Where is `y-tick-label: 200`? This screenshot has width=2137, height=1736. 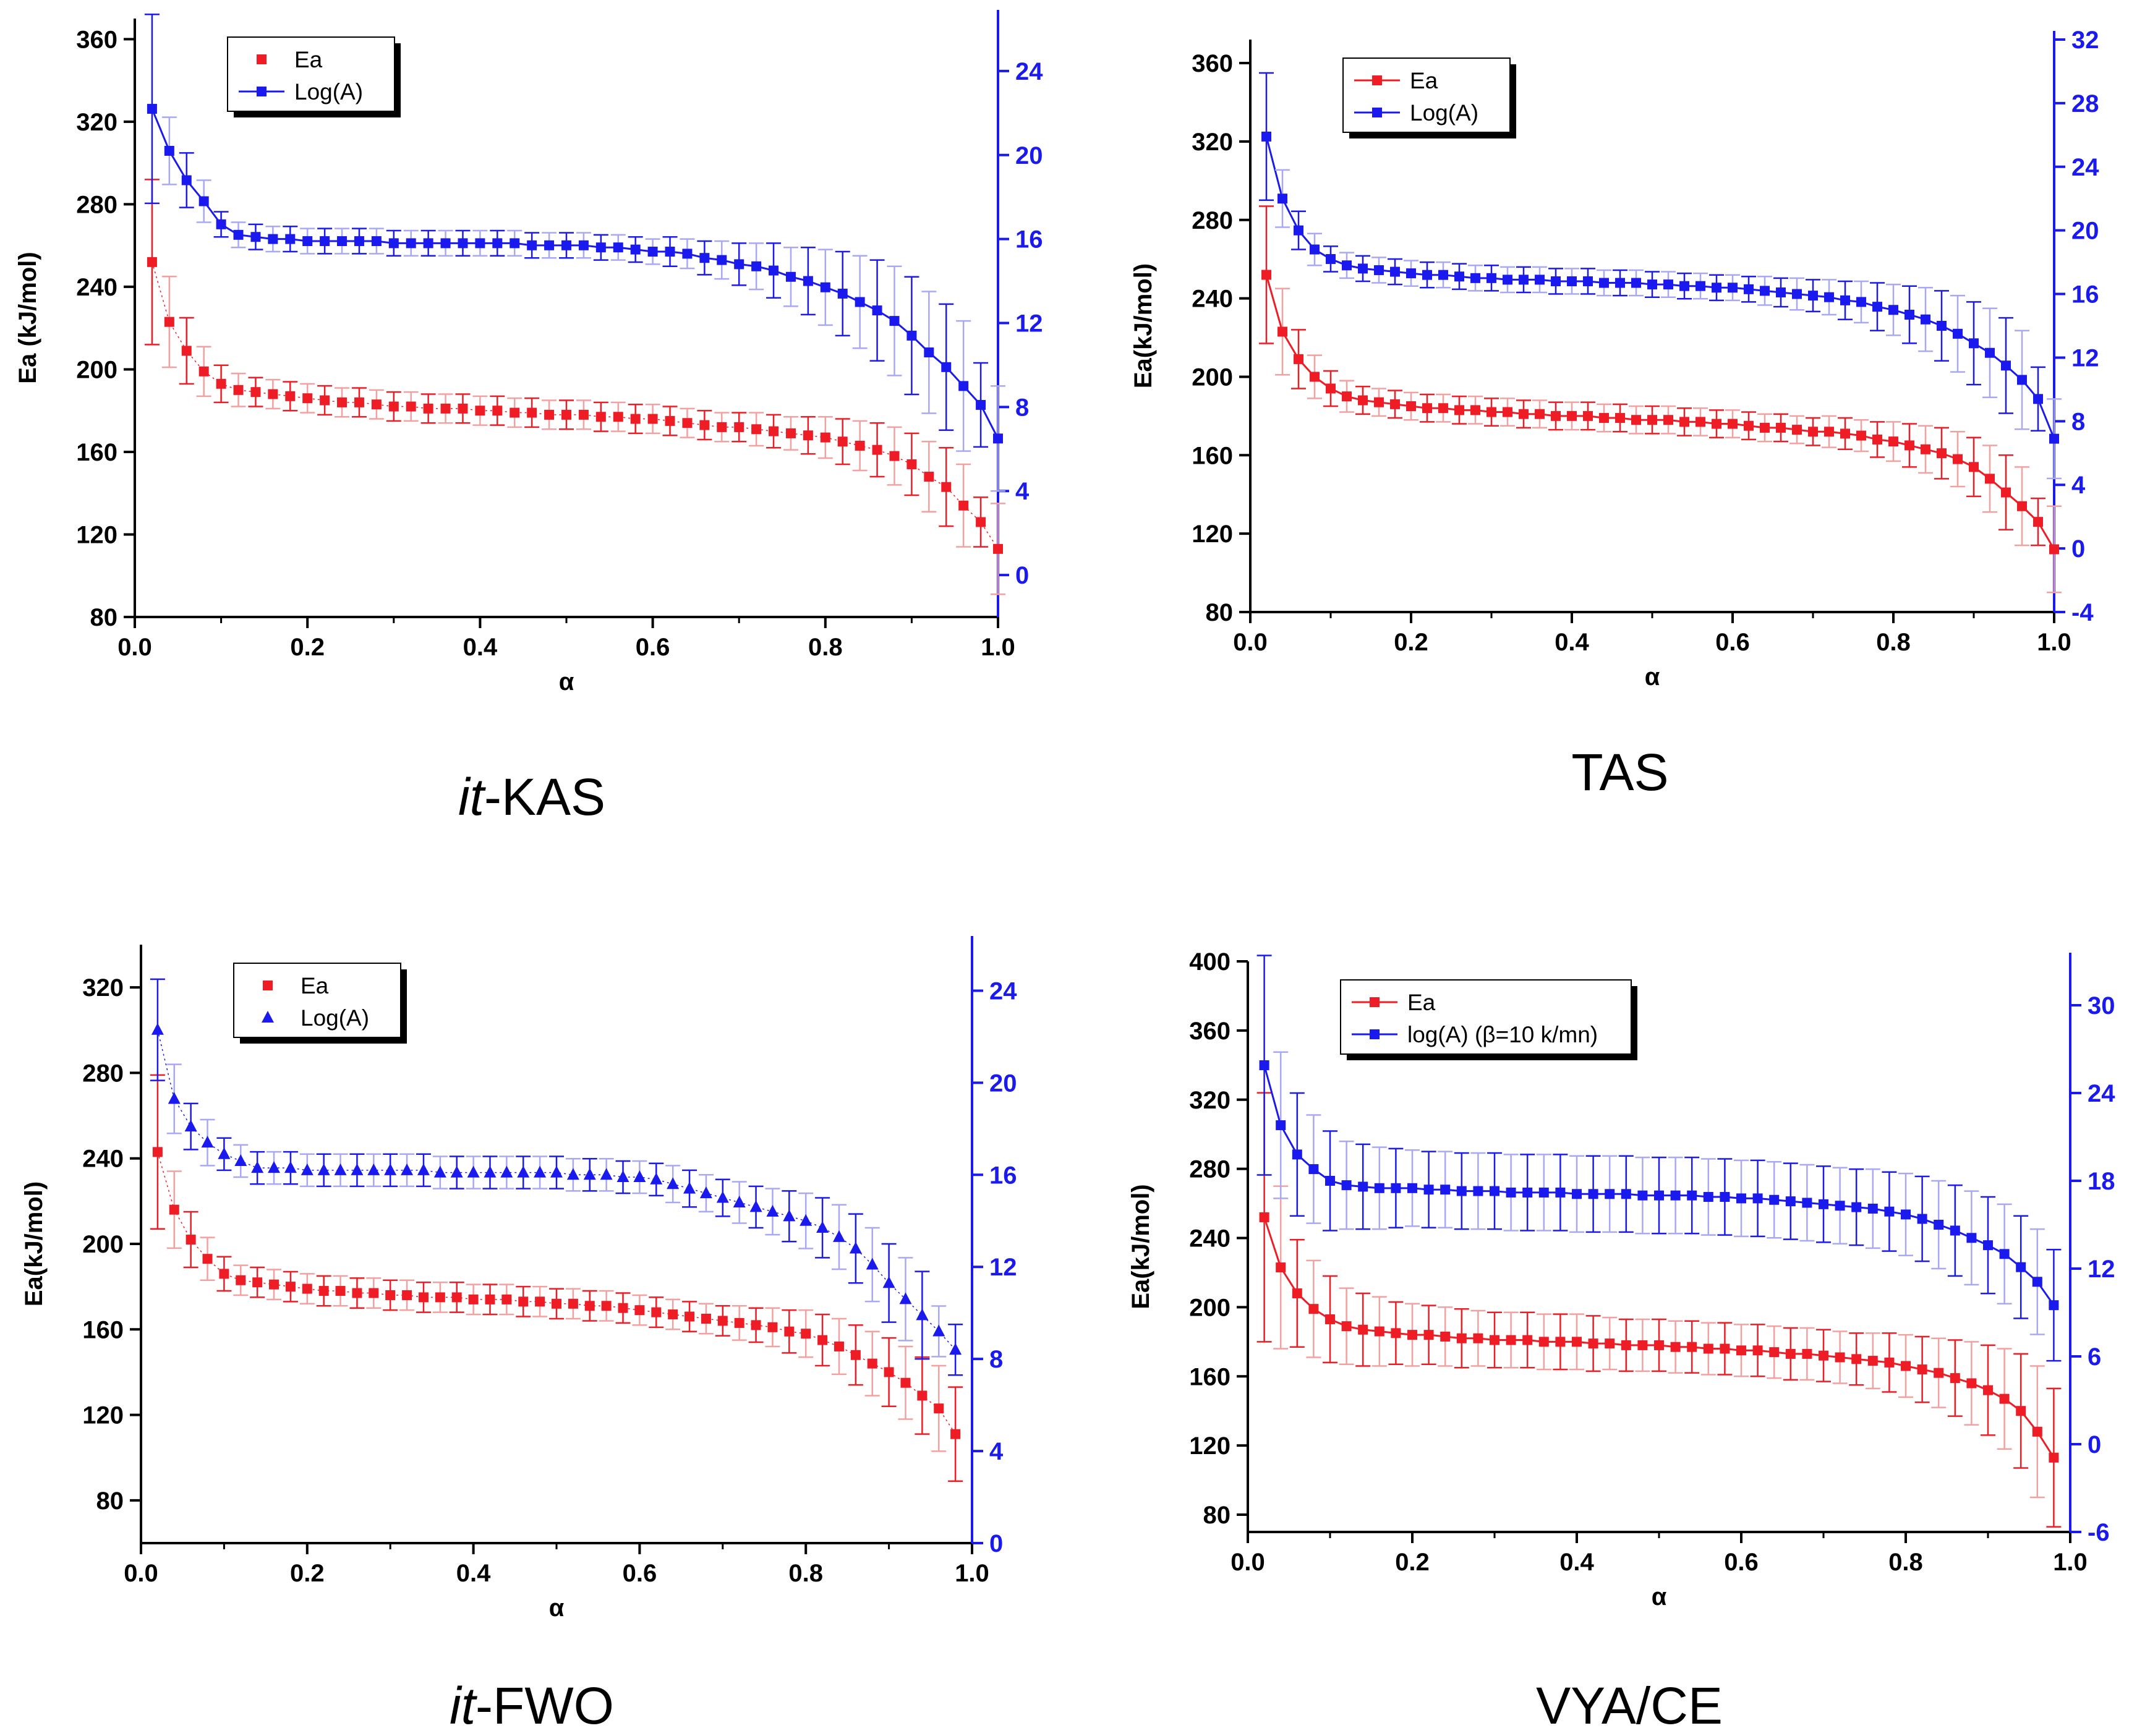 y-tick-label: 200 is located at coordinates (1212, 377).